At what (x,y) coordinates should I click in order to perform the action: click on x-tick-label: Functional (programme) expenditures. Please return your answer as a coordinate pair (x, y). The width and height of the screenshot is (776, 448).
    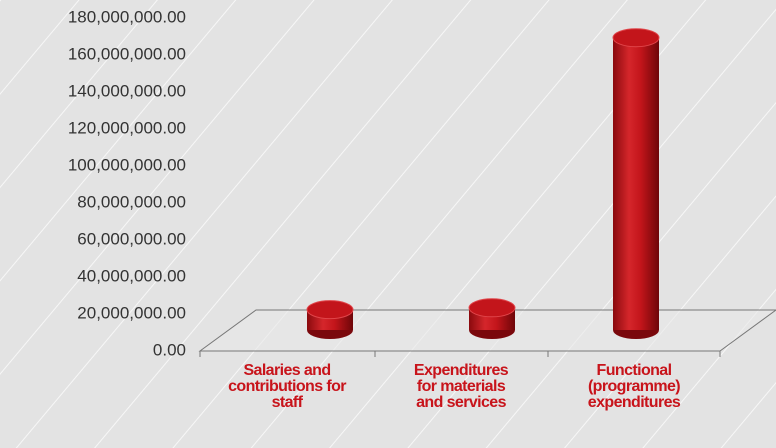
    Looking at the image, I should click on (634, 386).